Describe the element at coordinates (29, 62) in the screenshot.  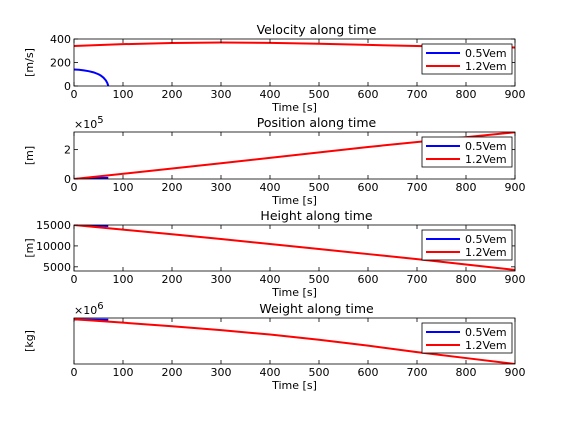
I see `y-axis-label: [m/s]` at that location.